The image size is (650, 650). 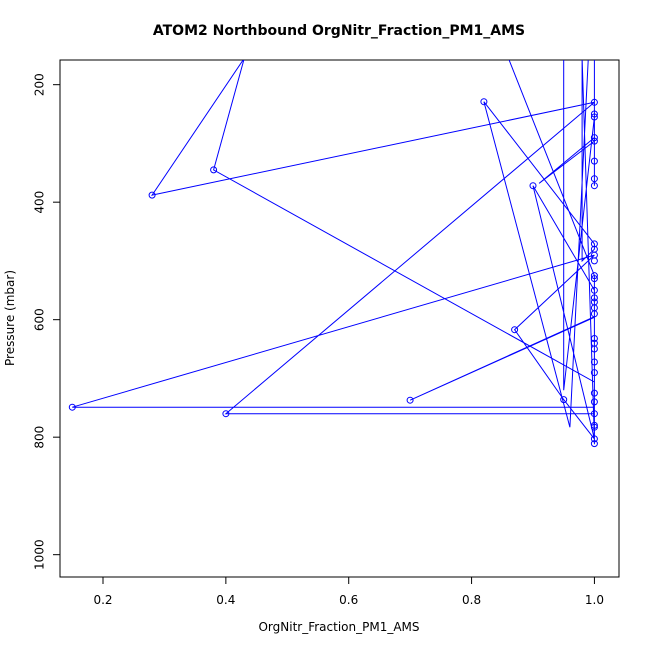 What do you see at coordinates (594, 600) in the screenshot?
I see `x-tick-label: 1.0` at bounding box center [594, 600].